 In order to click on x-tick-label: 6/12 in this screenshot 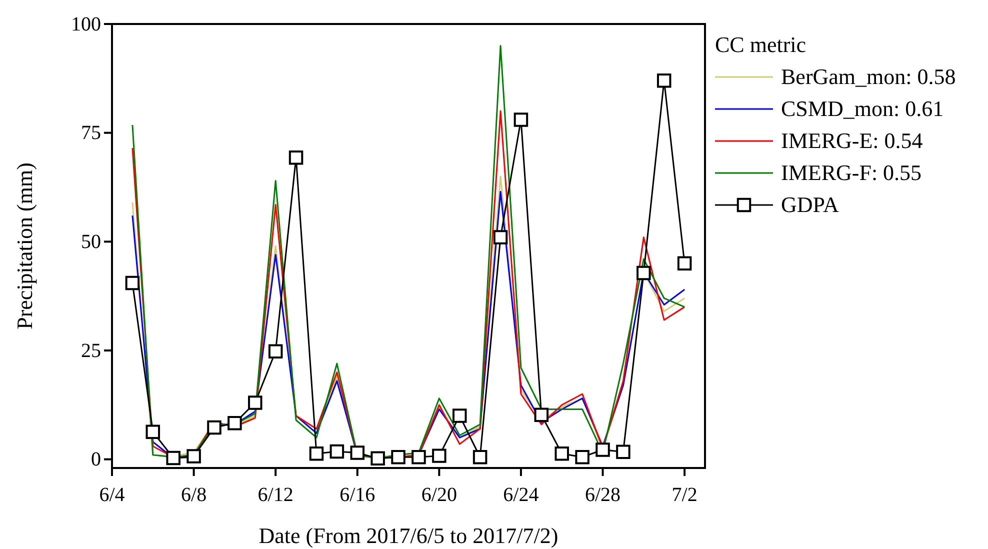, I will do `click(276, 495)`.